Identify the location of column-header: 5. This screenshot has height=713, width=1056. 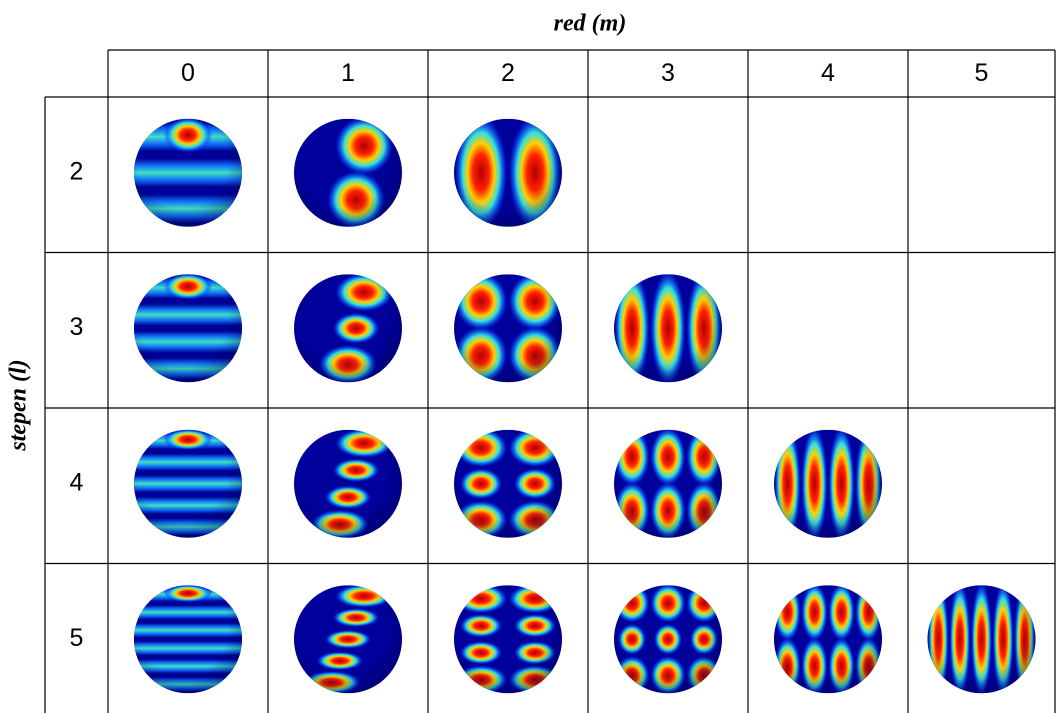
(982, 73).